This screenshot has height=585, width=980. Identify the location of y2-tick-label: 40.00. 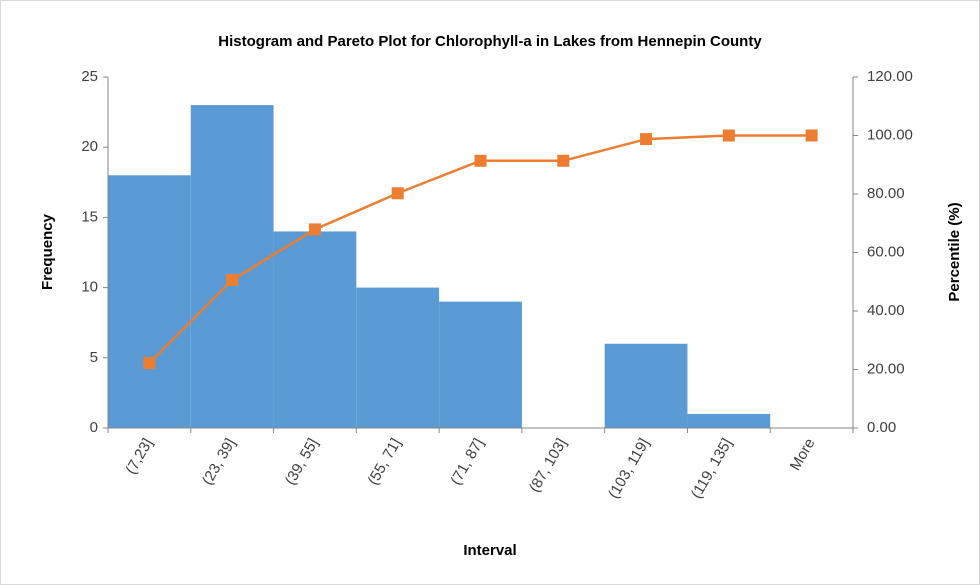
(886, 310).